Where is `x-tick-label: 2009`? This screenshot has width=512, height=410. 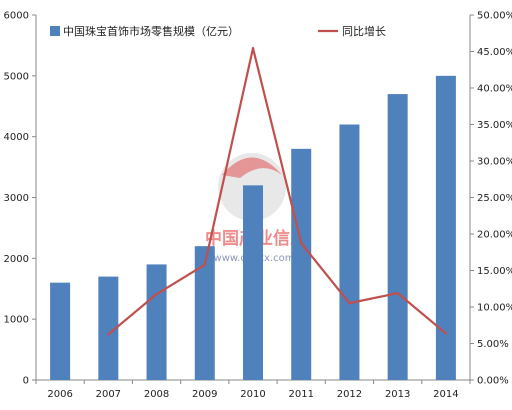 x-tick-label: 2009 is located at coordinates (204, 394).